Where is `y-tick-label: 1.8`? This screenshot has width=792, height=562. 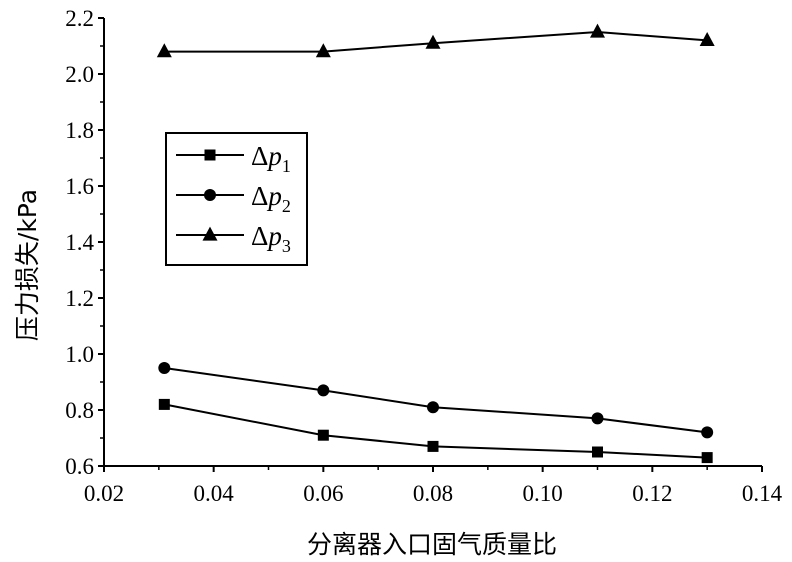 y-tick-label: 1.8 is located at coordinates (79, 130).